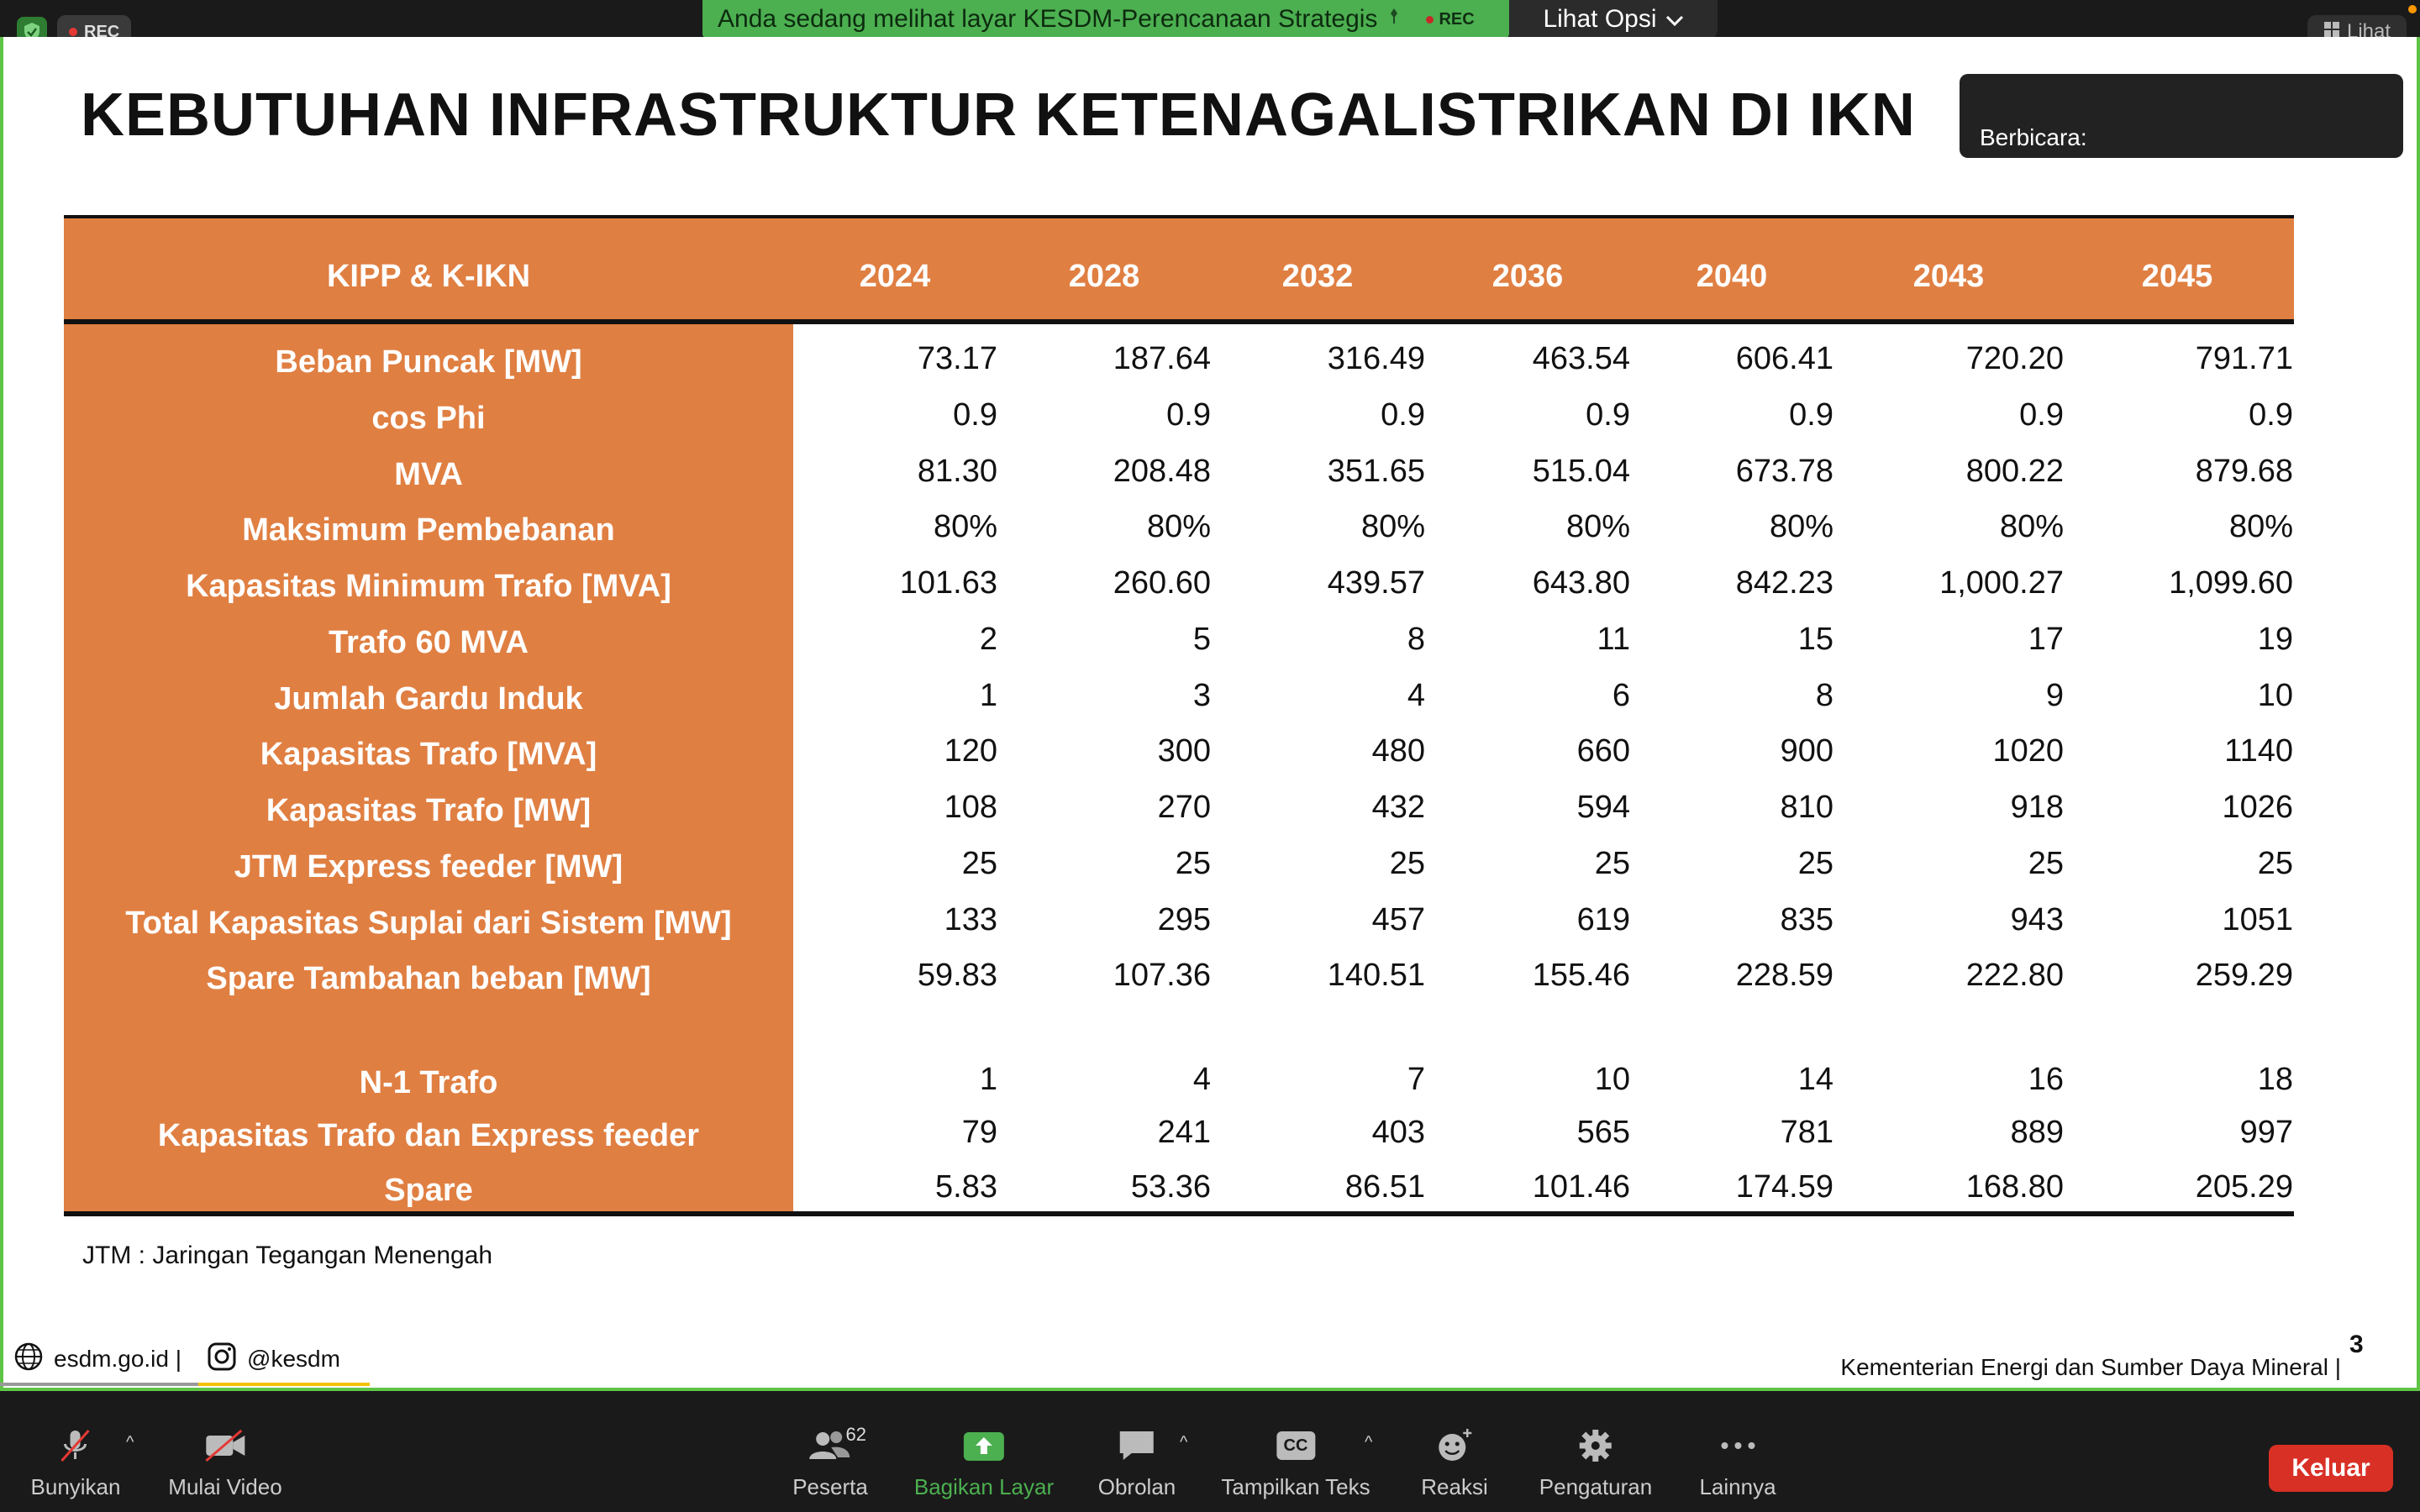 The image size is (2420, 1512). I want to click on year-header: 2036, so click(1528, 276).